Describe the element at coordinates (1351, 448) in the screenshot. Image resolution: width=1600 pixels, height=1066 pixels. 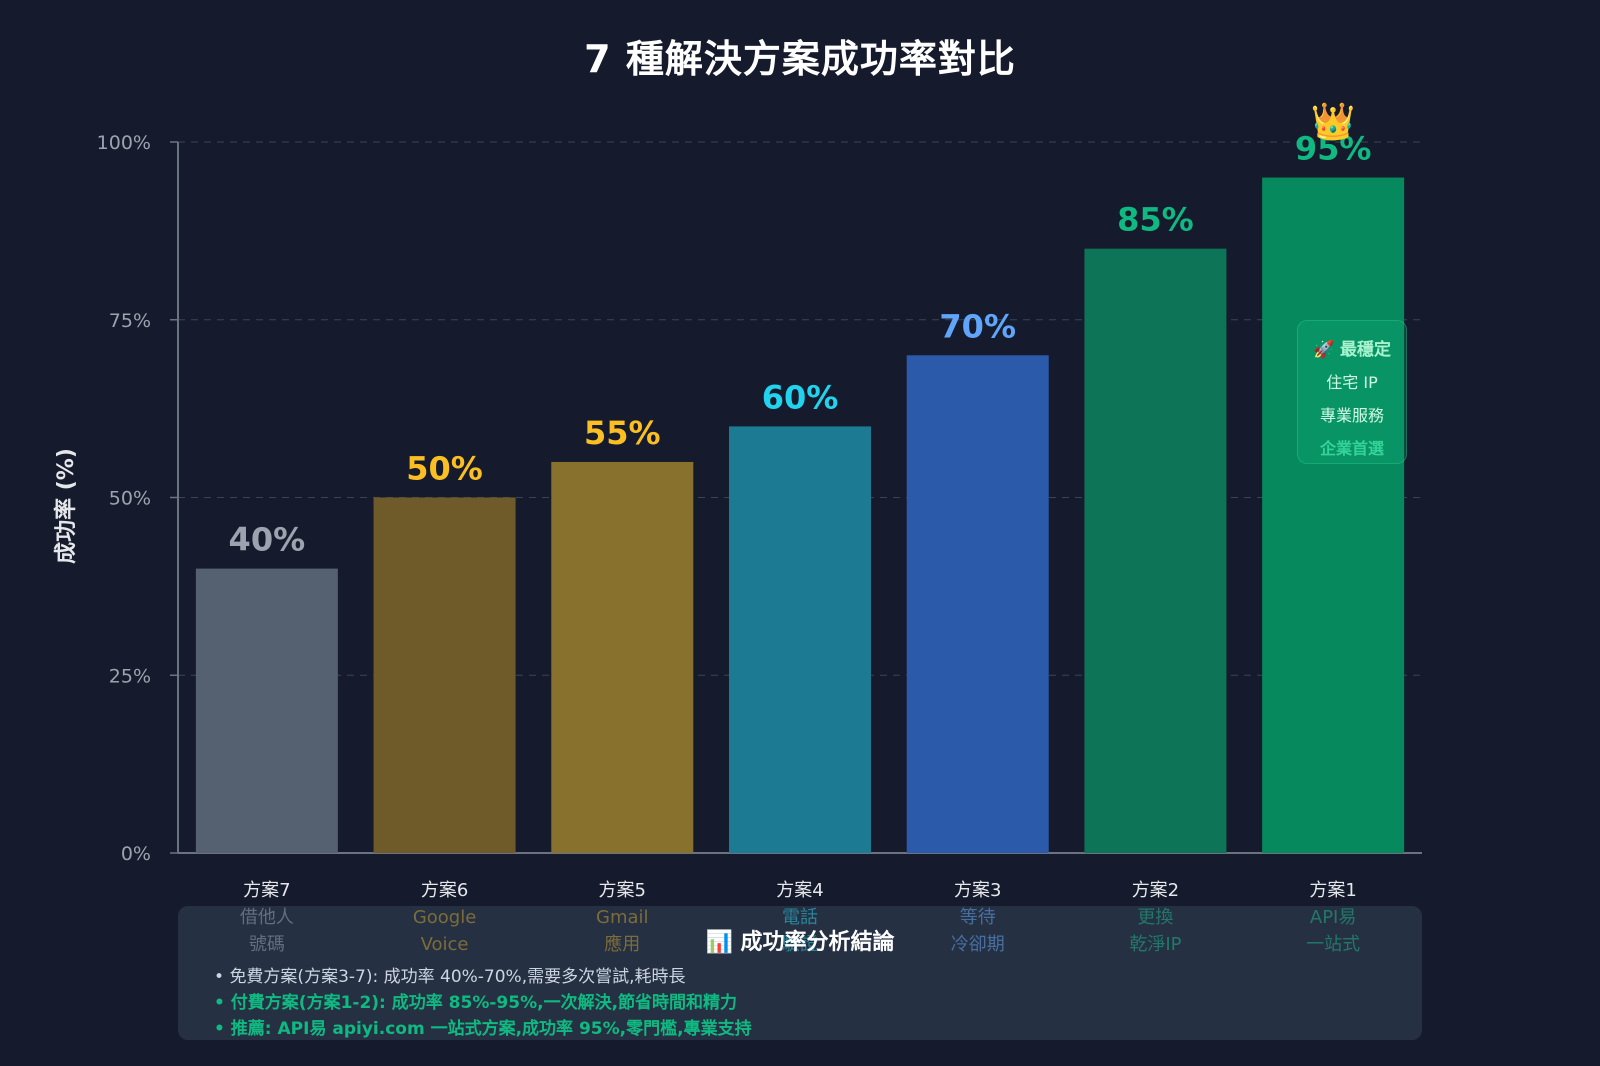
I see `callout-line-enterprise: 企業首選` at that location.